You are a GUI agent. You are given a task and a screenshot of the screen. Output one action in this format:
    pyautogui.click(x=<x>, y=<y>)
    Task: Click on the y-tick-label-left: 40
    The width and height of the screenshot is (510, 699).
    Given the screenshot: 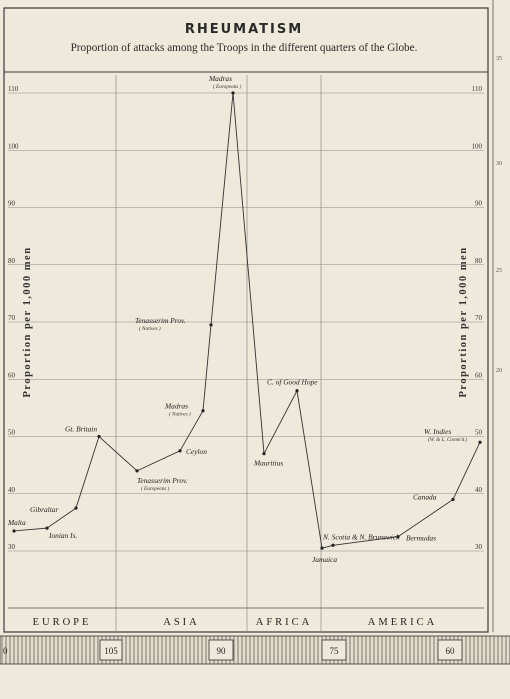 What is the action you would take?
    pyautogui.click(x=12, y=490)
    